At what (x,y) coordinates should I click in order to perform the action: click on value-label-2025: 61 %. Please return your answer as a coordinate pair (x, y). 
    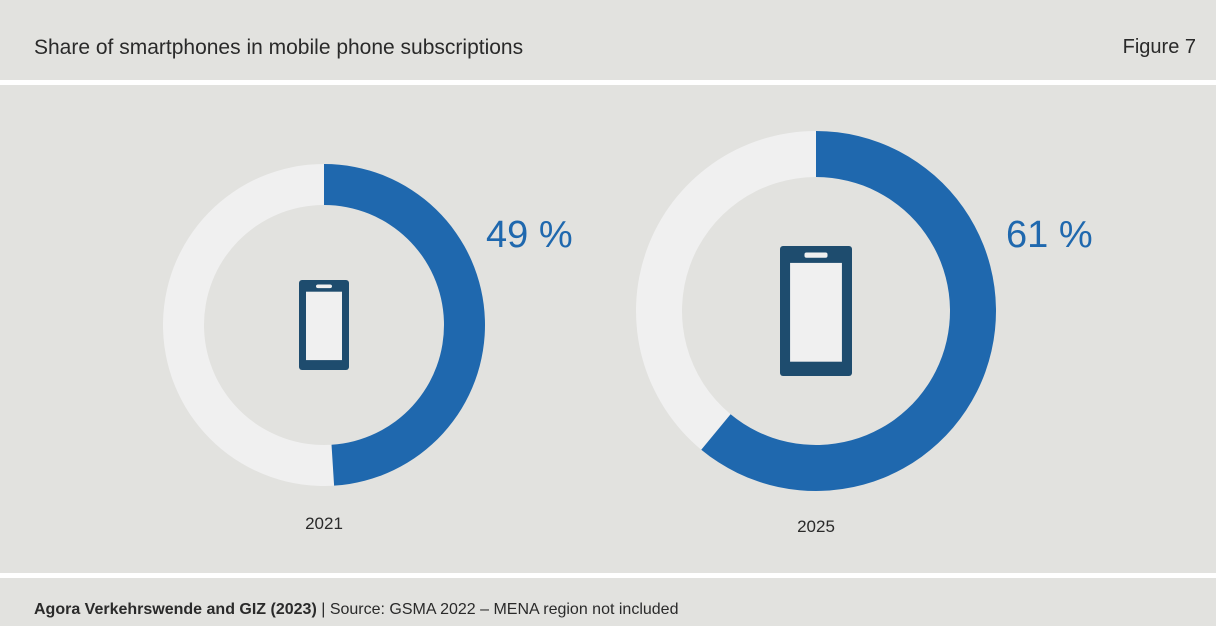
    Looking at the image, I should click on (1049, 235).